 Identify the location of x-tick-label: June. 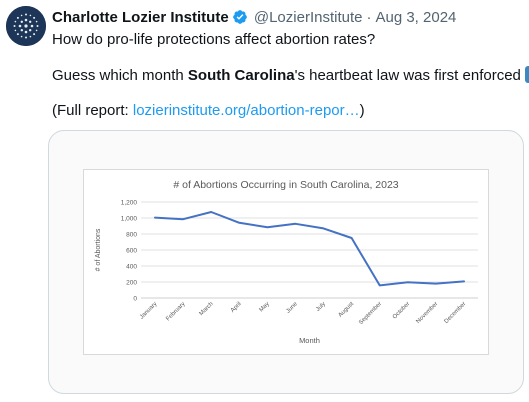
(292, 308).